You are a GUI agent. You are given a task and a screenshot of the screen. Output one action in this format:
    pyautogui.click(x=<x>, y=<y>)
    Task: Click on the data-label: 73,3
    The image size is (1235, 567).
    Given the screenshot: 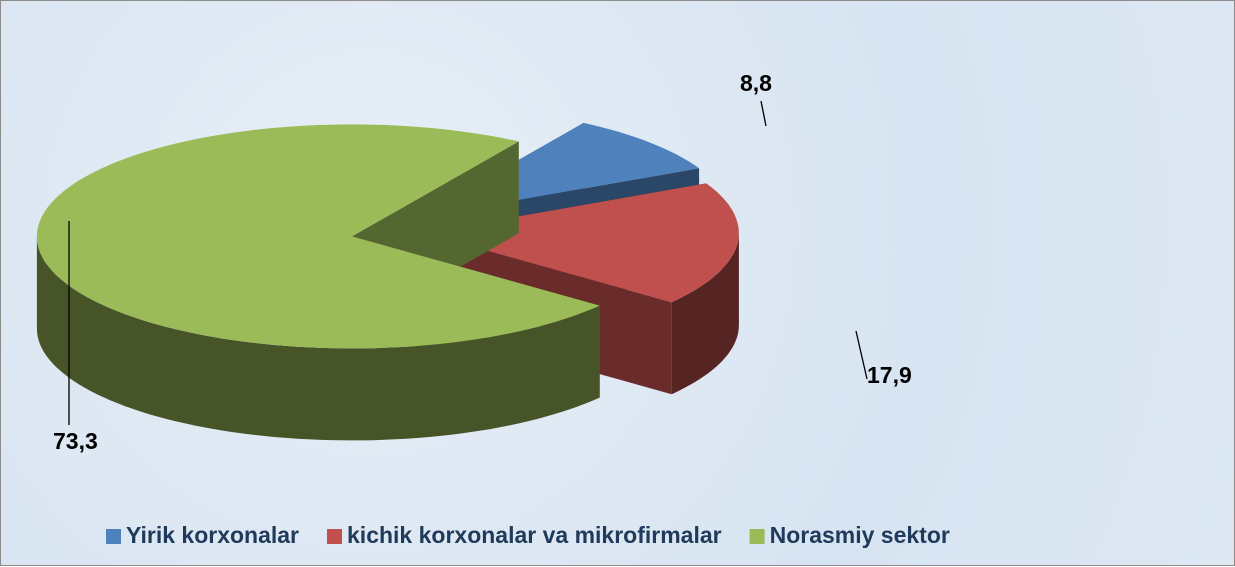 What is the action you would take?
    pyautogui.click(x=75, y=441)
    